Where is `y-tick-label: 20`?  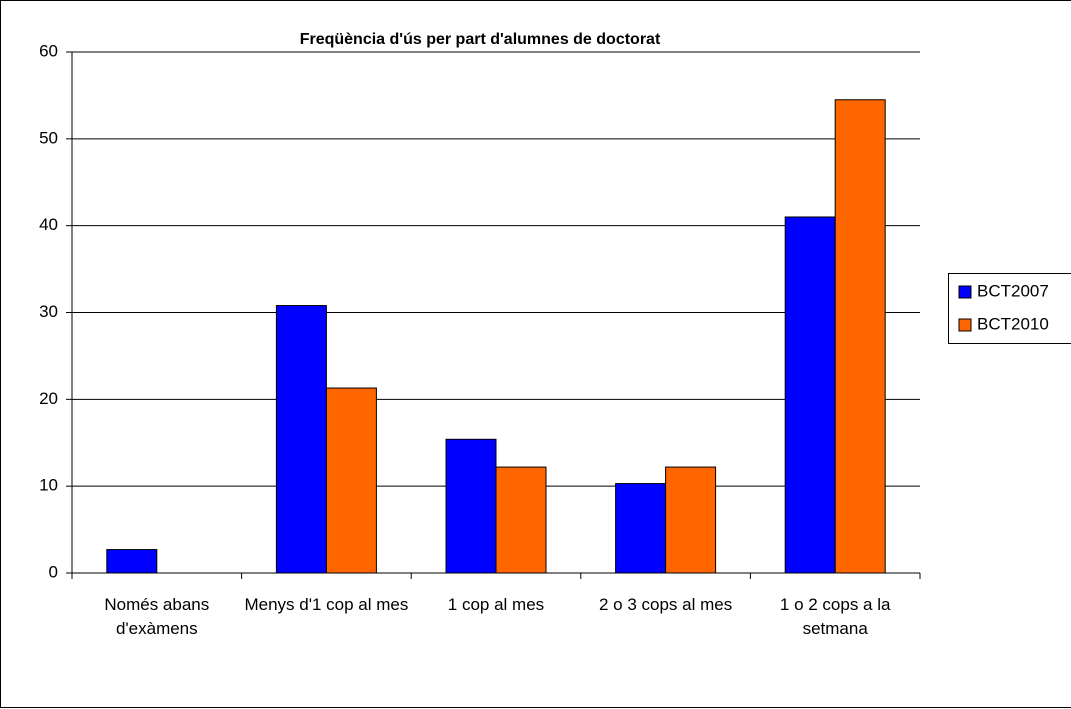
y-tick-label: 20 is located at coordinates (48, 398).